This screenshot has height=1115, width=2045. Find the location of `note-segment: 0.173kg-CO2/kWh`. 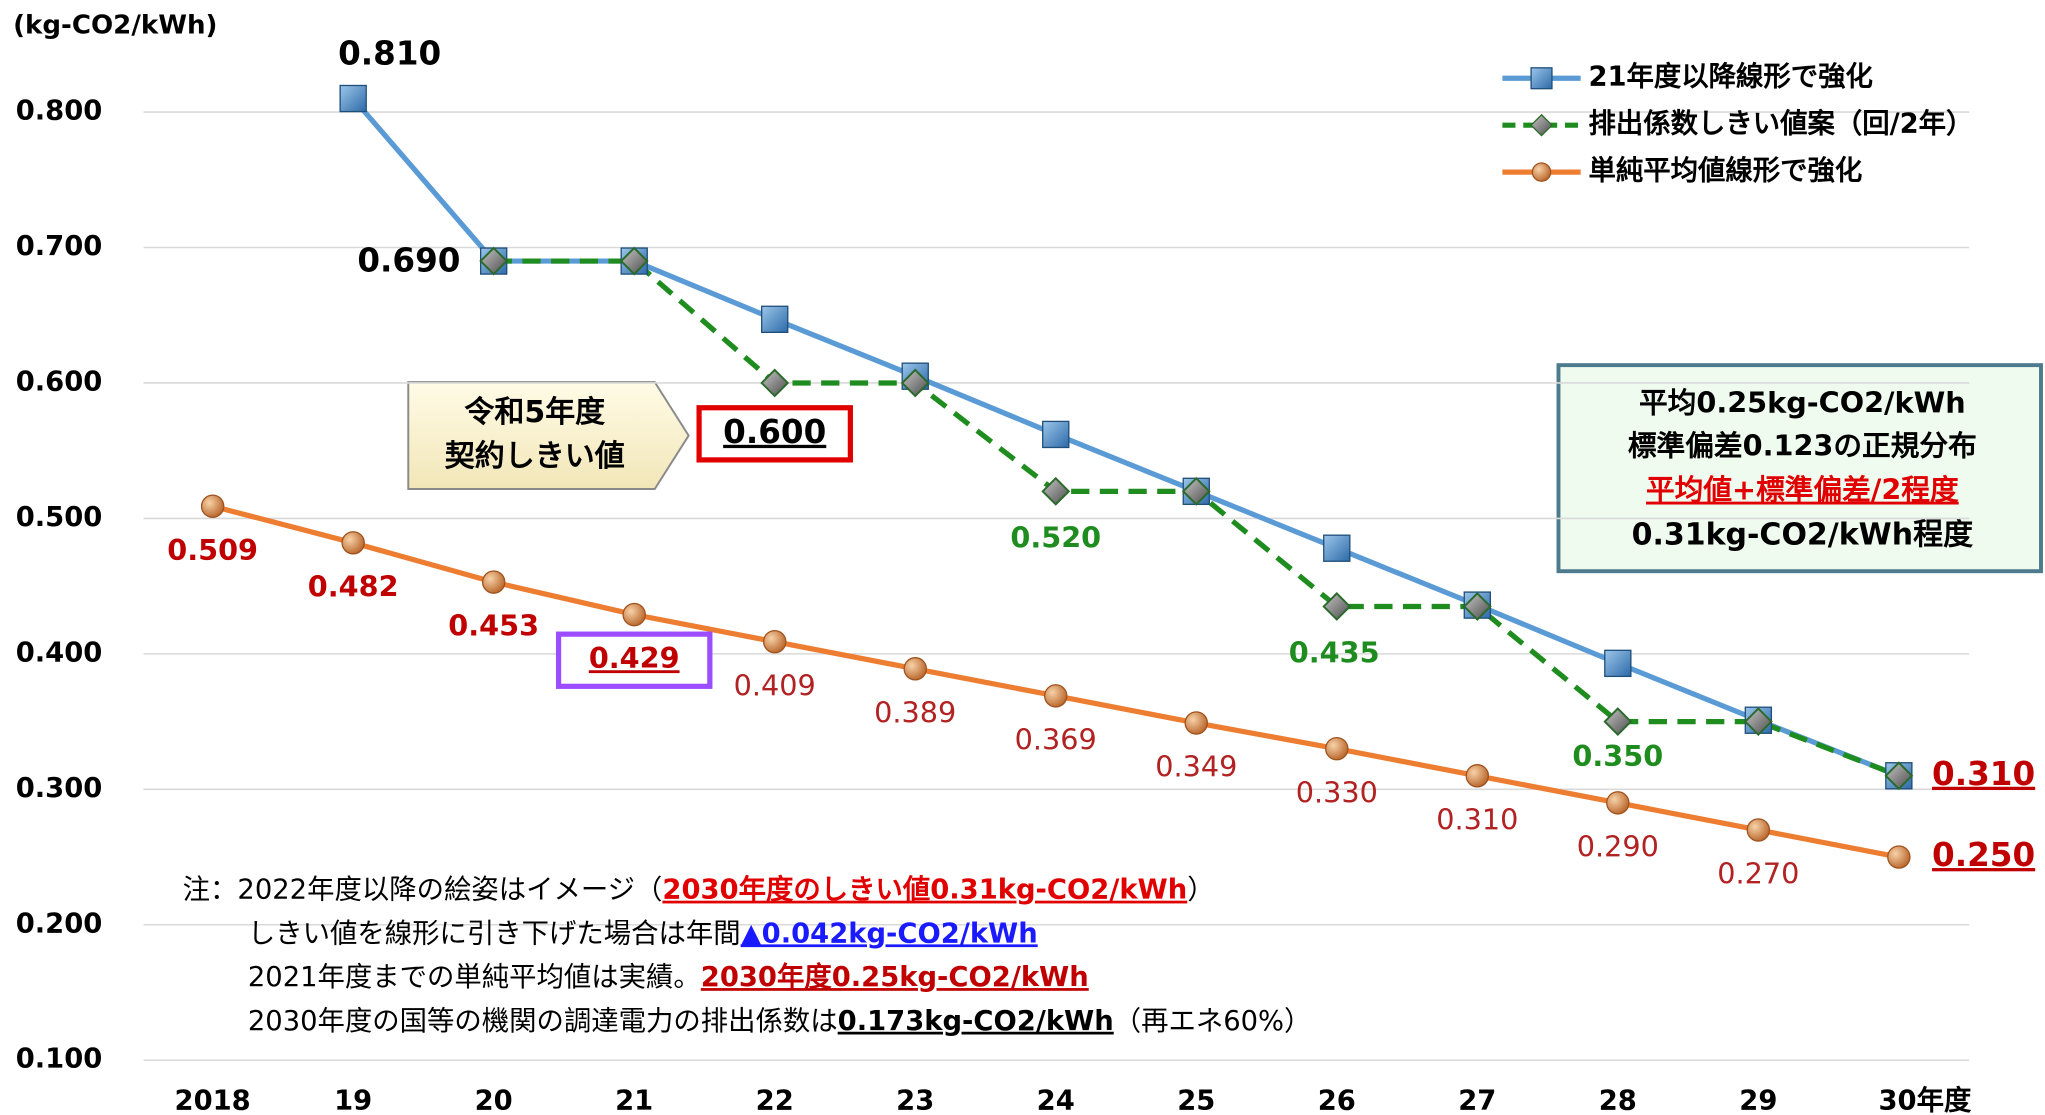

note-segment: 0.173kg-CO2/kWh is located at coordinates (976, 1020).